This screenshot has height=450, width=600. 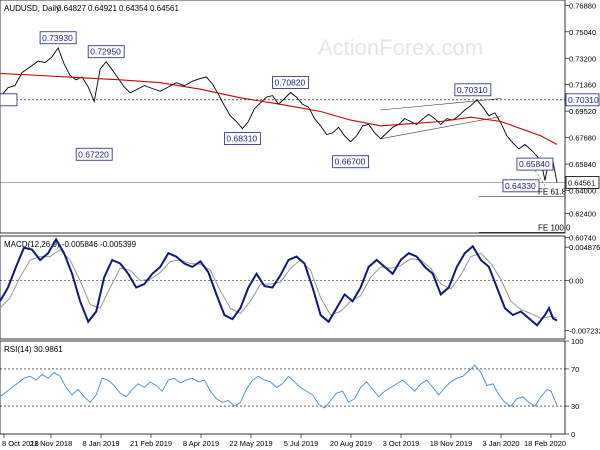 I want to click on price-y-tick-label: 0.73200, so click(x=582, y=58).